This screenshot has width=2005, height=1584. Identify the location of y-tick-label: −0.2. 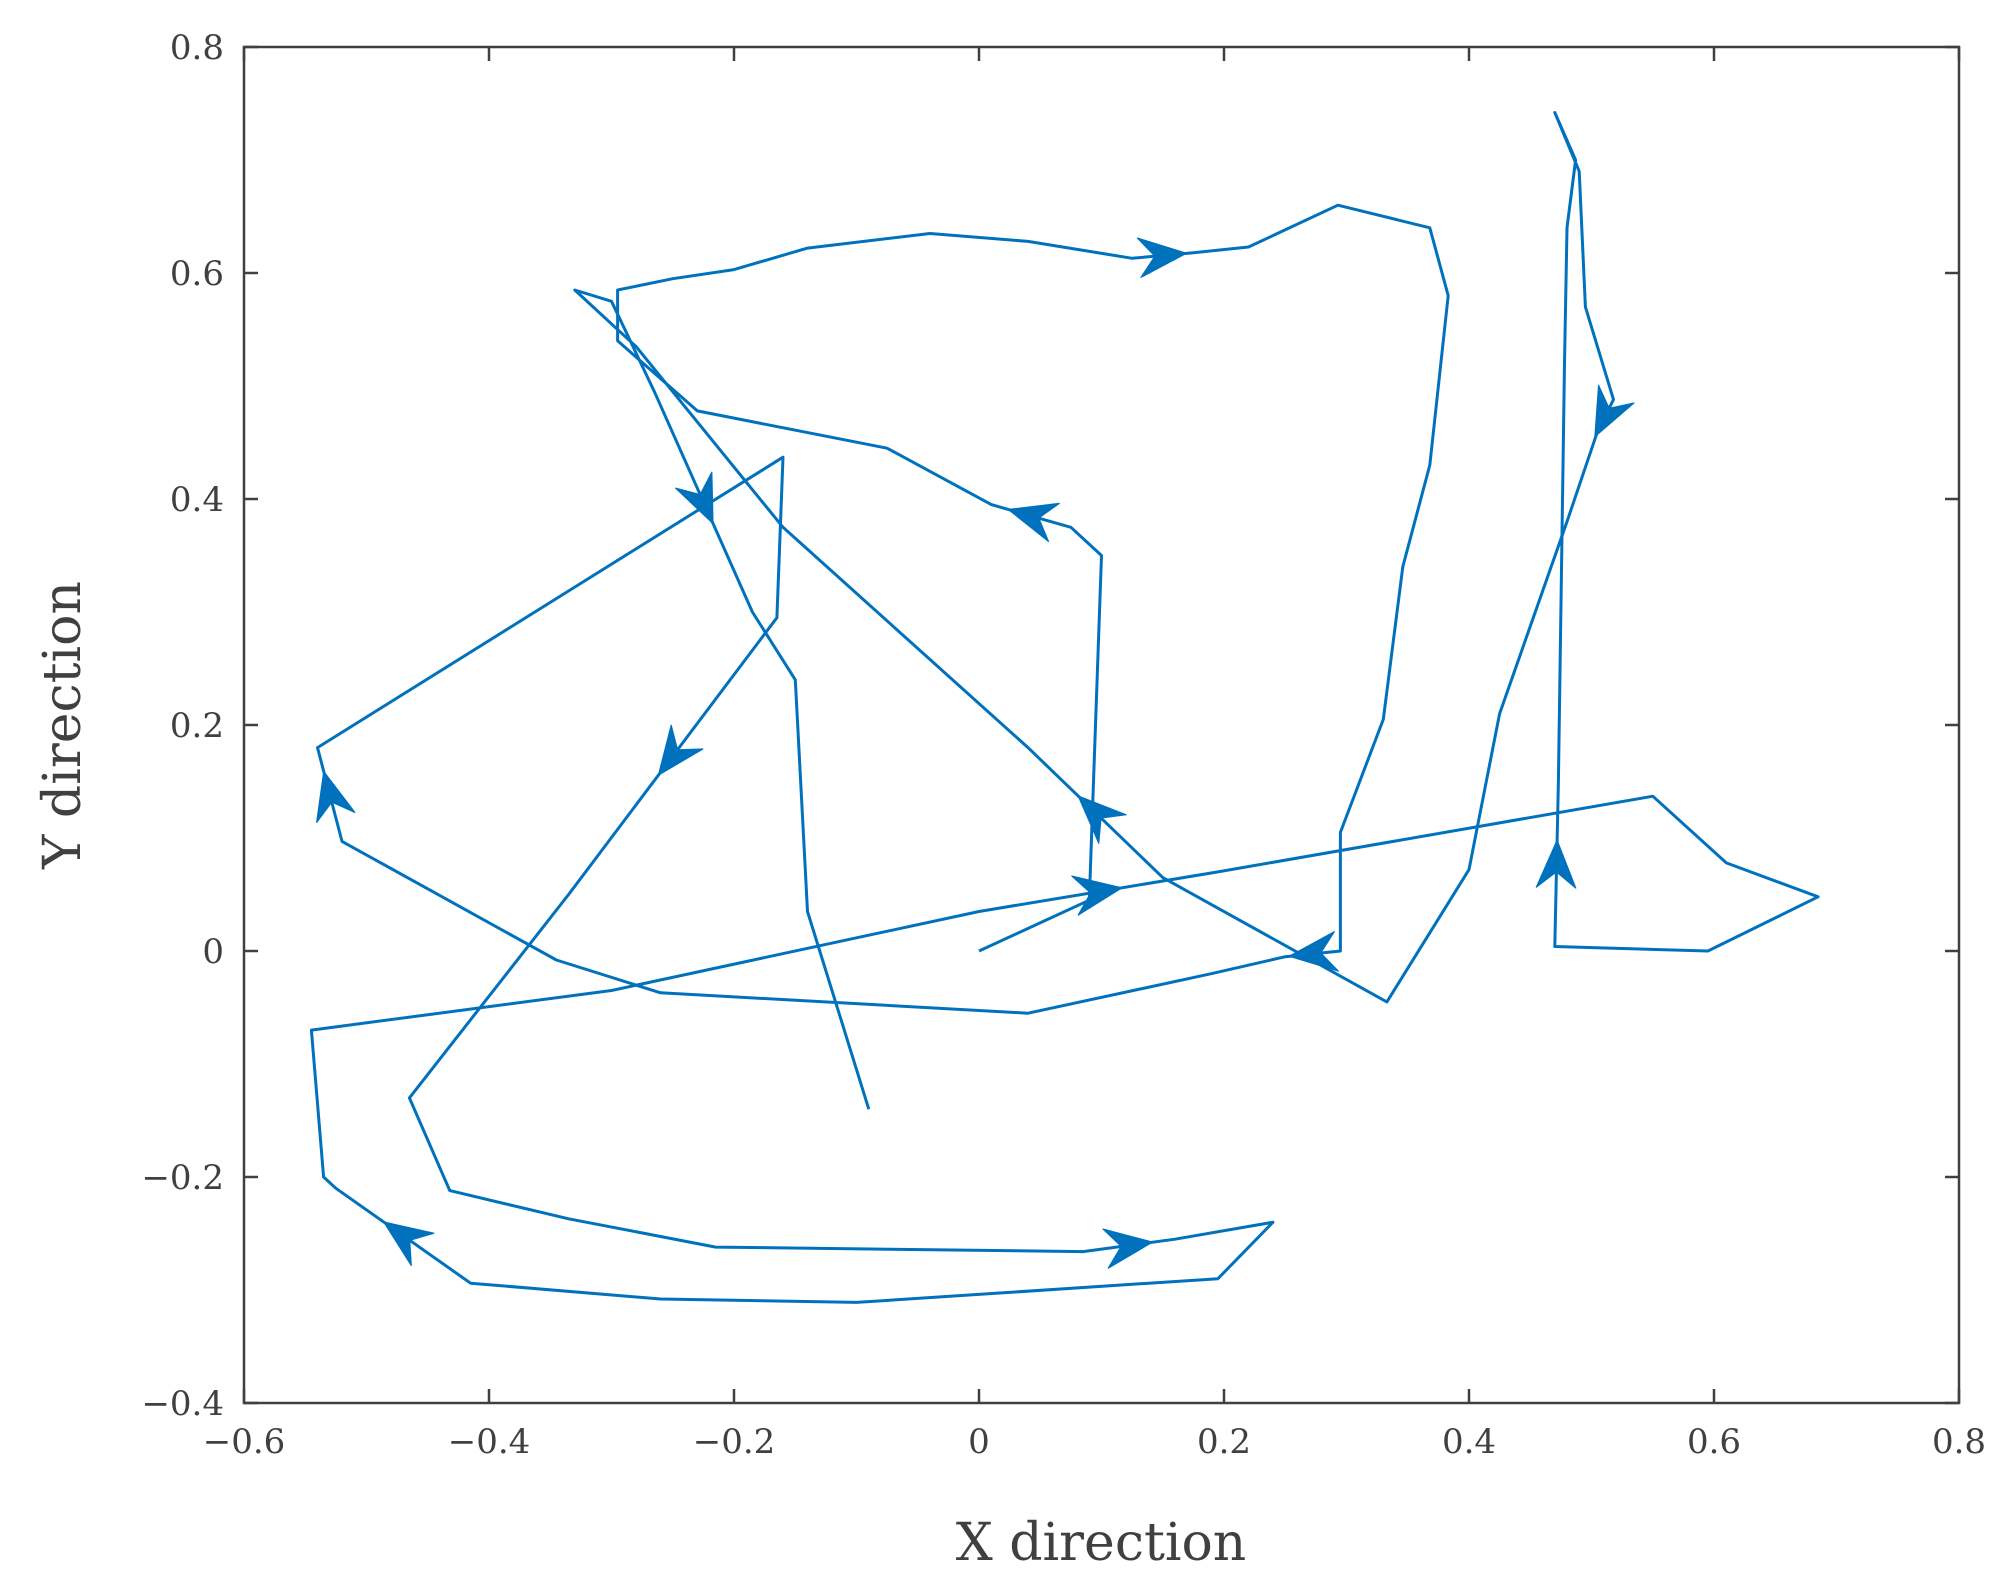
(182, 1178).